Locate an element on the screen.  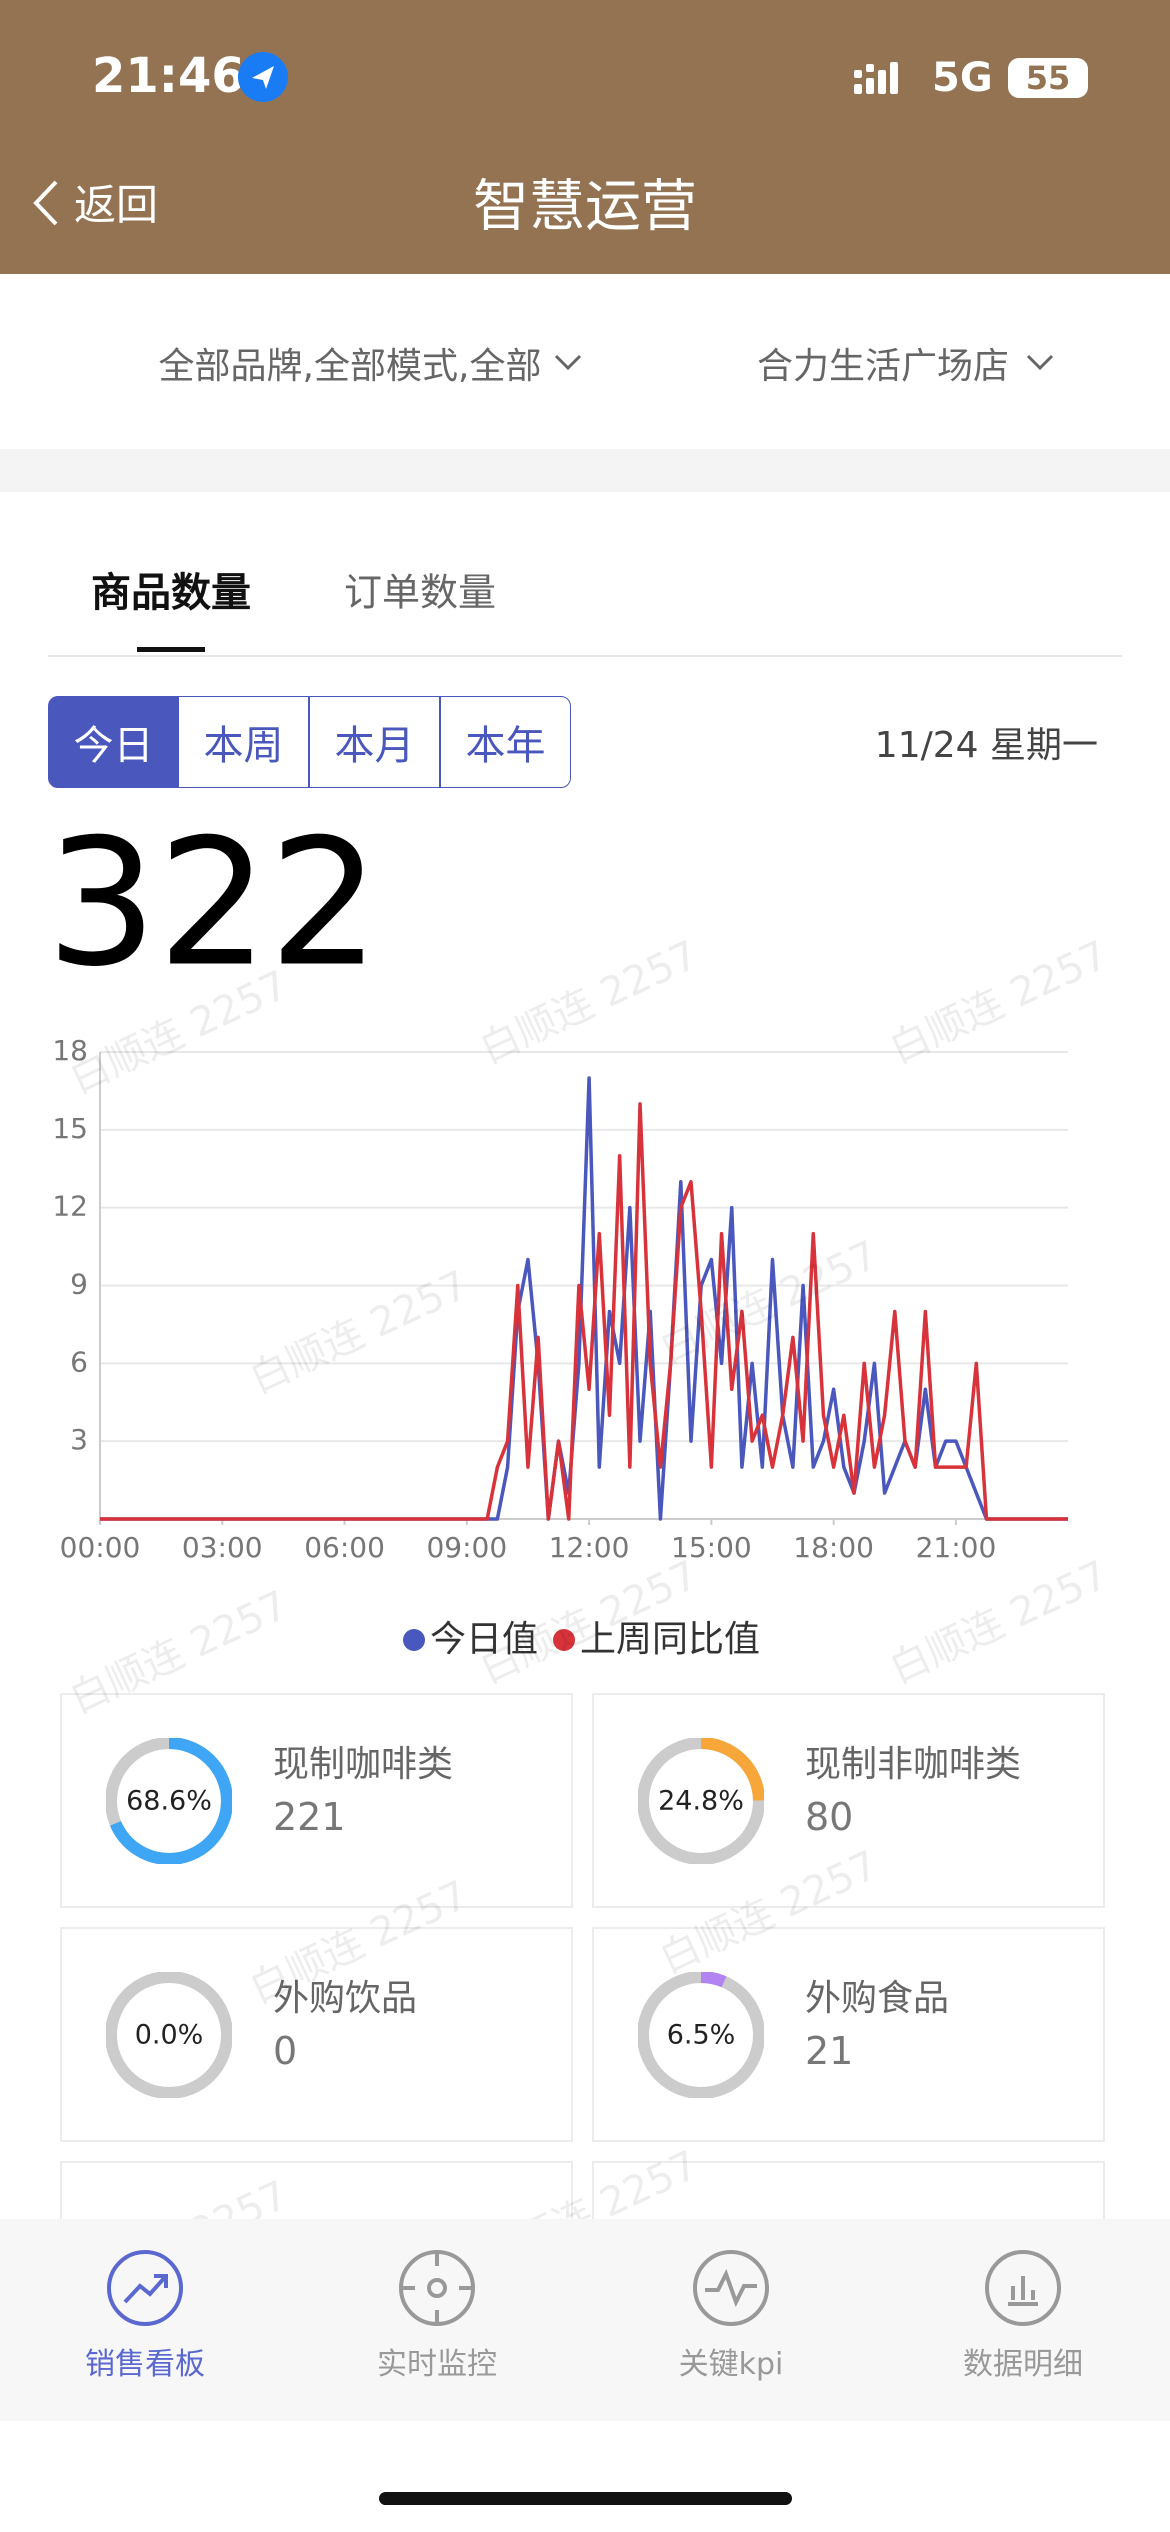
signal-icon is located at coordinates (876, 78).